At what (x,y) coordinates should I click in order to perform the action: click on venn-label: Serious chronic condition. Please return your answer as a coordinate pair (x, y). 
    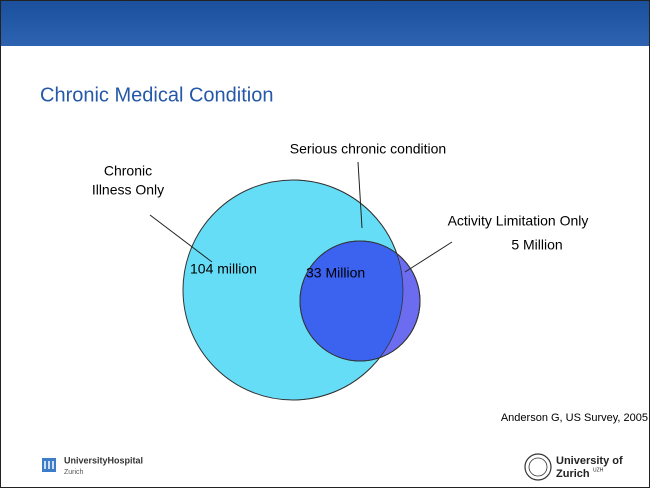
    Looking at the image, I should click on (368, 149).